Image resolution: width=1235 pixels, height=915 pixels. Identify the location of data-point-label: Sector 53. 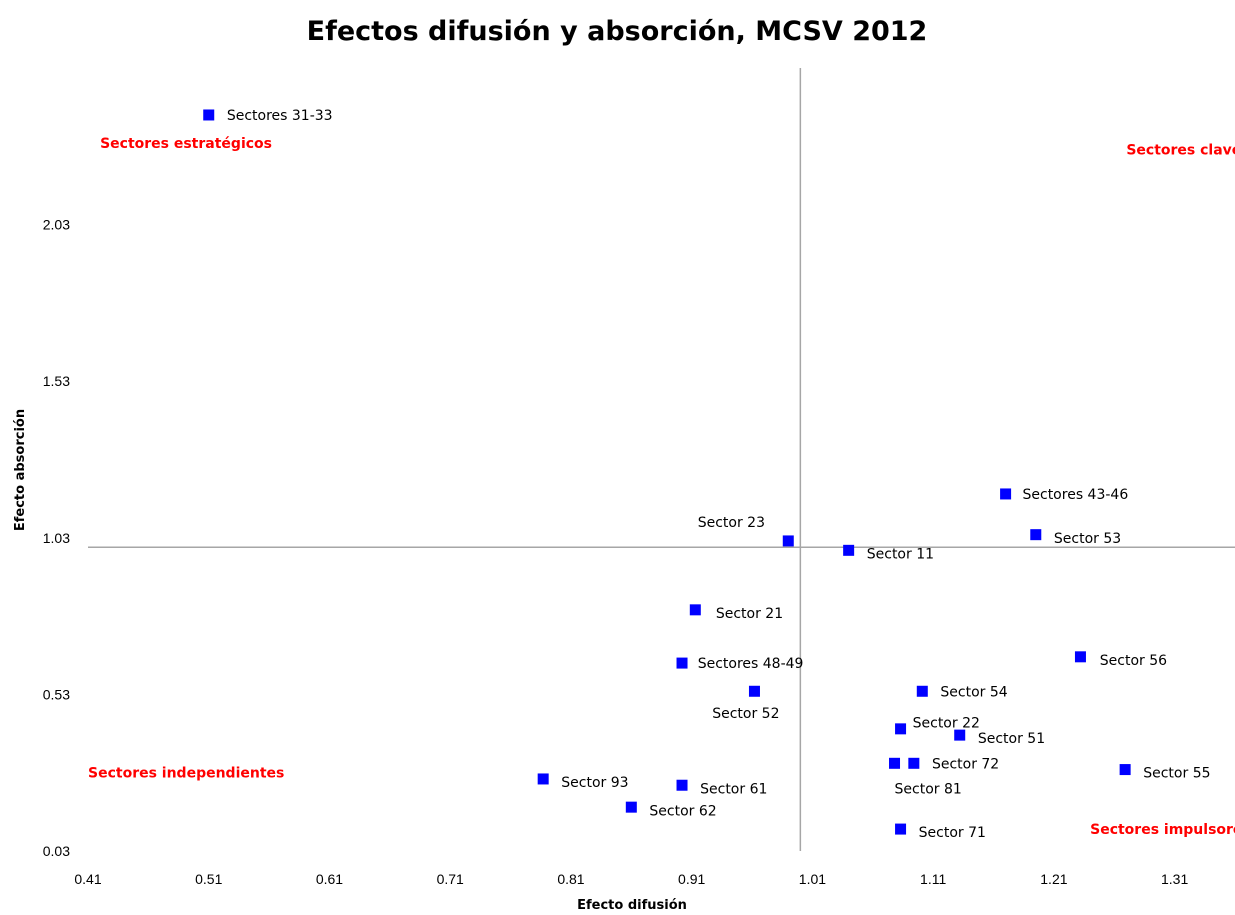
(1087, 539).